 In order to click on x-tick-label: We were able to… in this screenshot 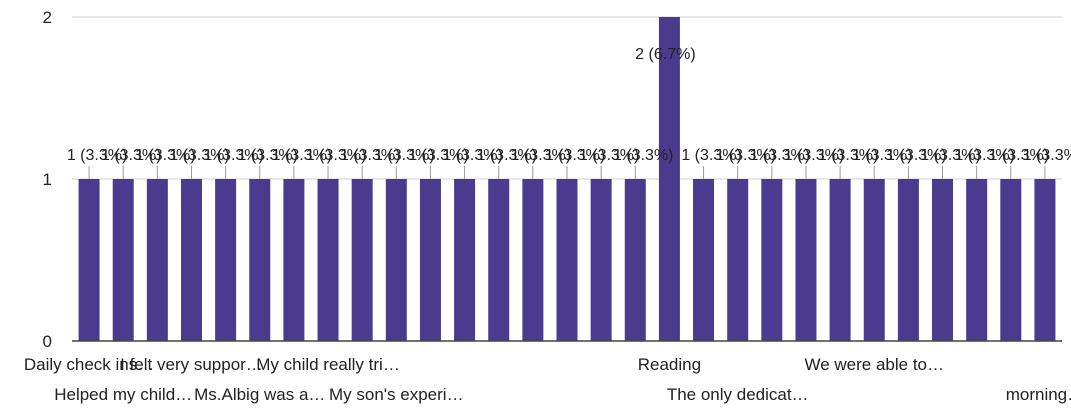, I will do `click(874, 364)`.